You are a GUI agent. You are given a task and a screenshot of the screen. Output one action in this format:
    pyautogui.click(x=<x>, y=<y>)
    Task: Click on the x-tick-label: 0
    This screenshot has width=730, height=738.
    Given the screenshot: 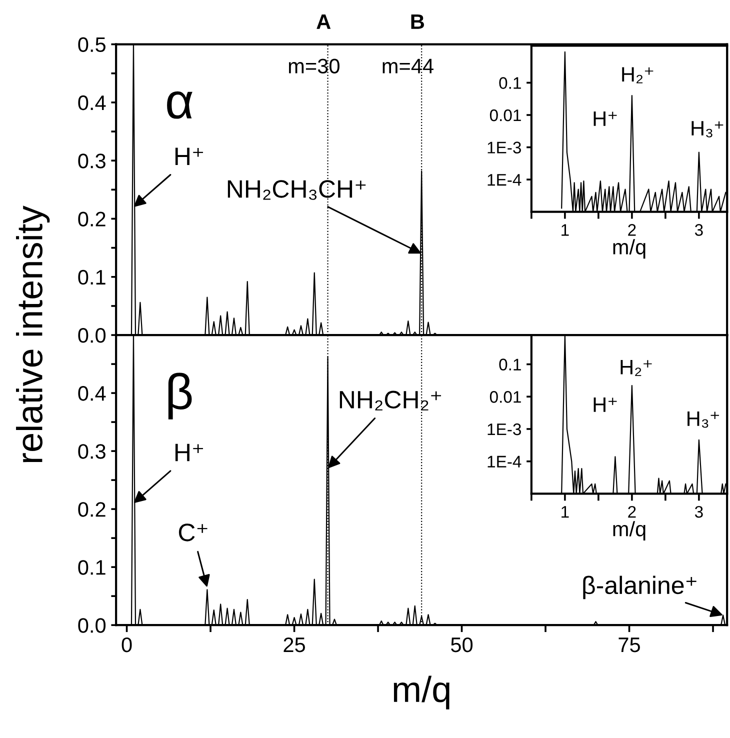 What is the action you would take?
    pyautogui.click(x=127, y=644)
    